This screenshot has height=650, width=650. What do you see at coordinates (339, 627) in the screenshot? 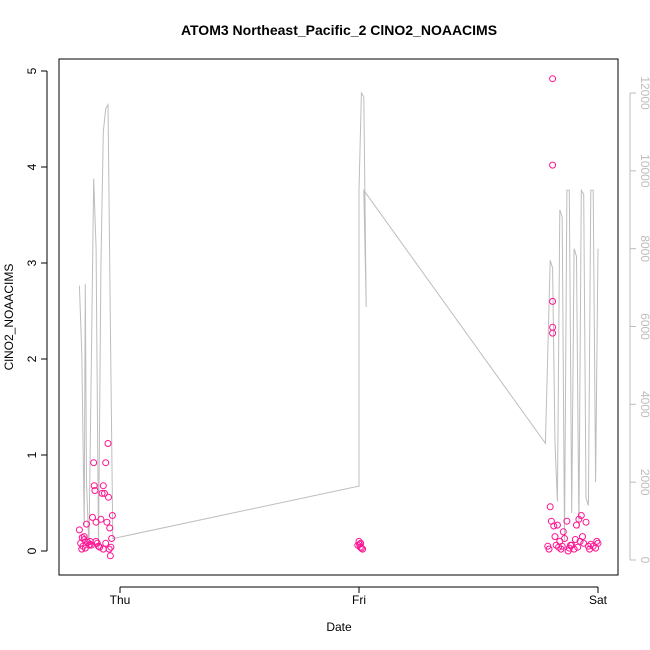
I see `x-axis-label: Date` at bounding box center [339, 627].